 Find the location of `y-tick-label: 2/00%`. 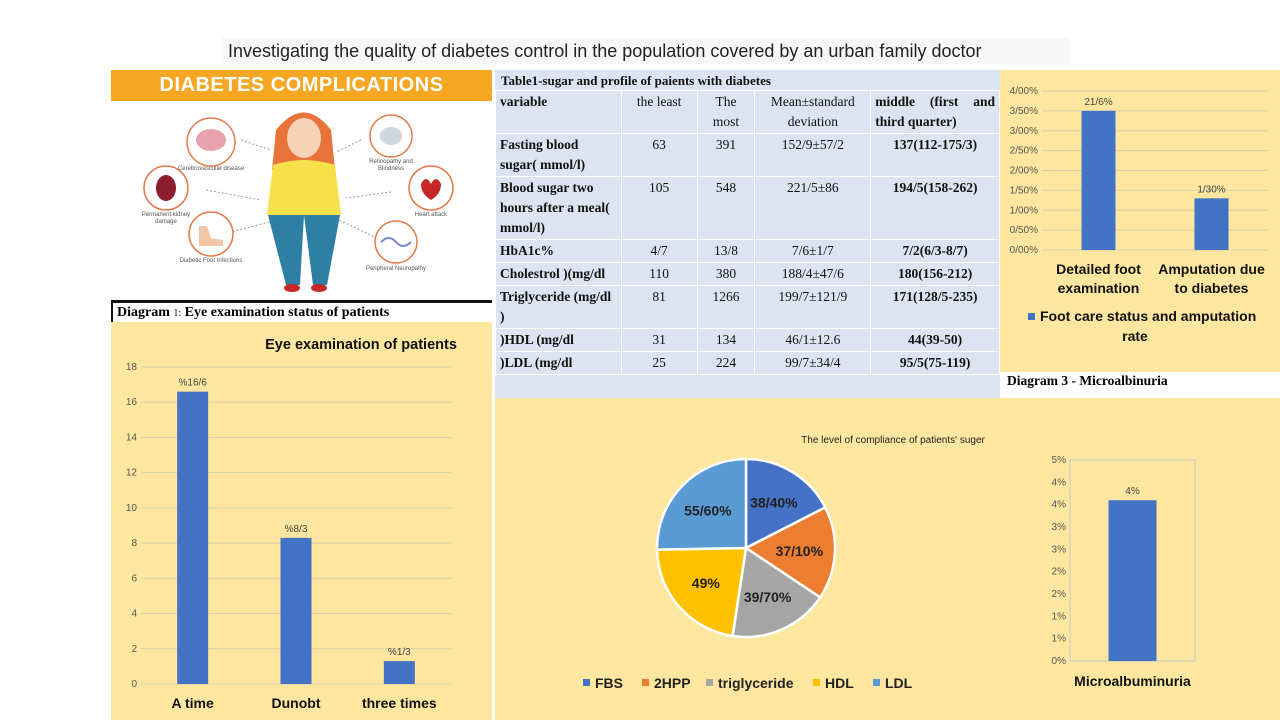

y-tick-label: 2/00% is located at coordinates (1024, 171).